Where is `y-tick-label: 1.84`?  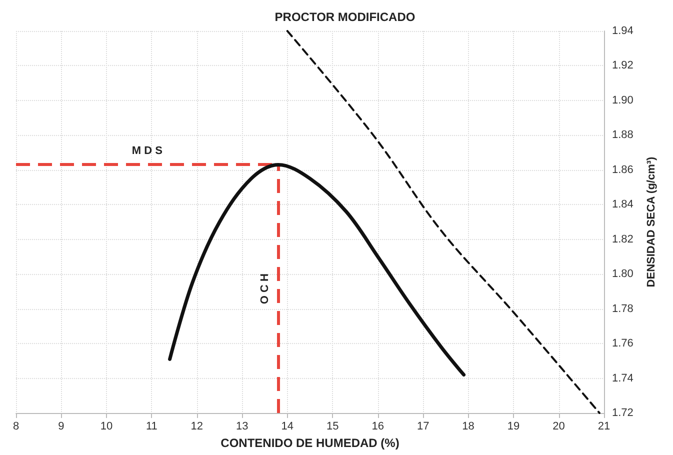
y-tick-label: 1.84 is located at coordinates (623, 204).